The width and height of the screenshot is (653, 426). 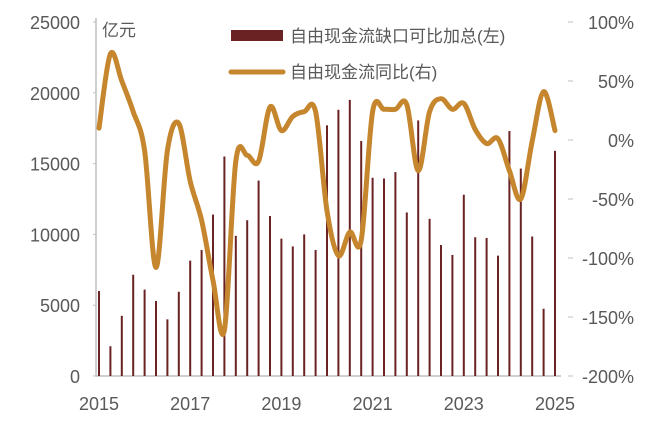 I want to click on left-axis-unit: 亿元, so click(x=119, y=30).